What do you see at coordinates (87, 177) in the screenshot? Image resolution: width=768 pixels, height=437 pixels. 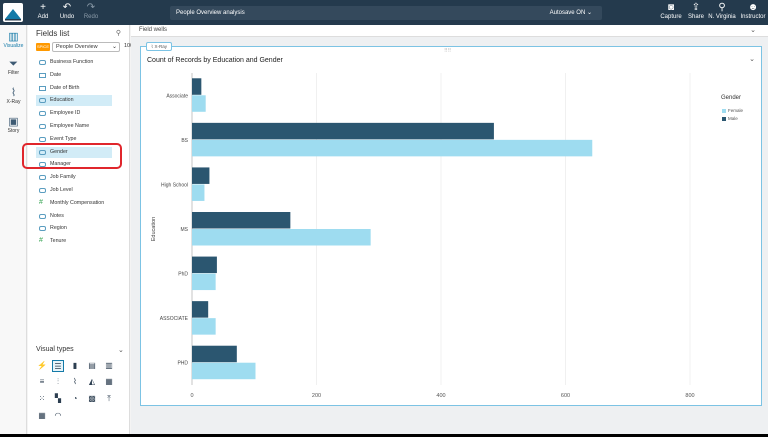 I see `field-item: Job Family` at bounding box center [87, 177].